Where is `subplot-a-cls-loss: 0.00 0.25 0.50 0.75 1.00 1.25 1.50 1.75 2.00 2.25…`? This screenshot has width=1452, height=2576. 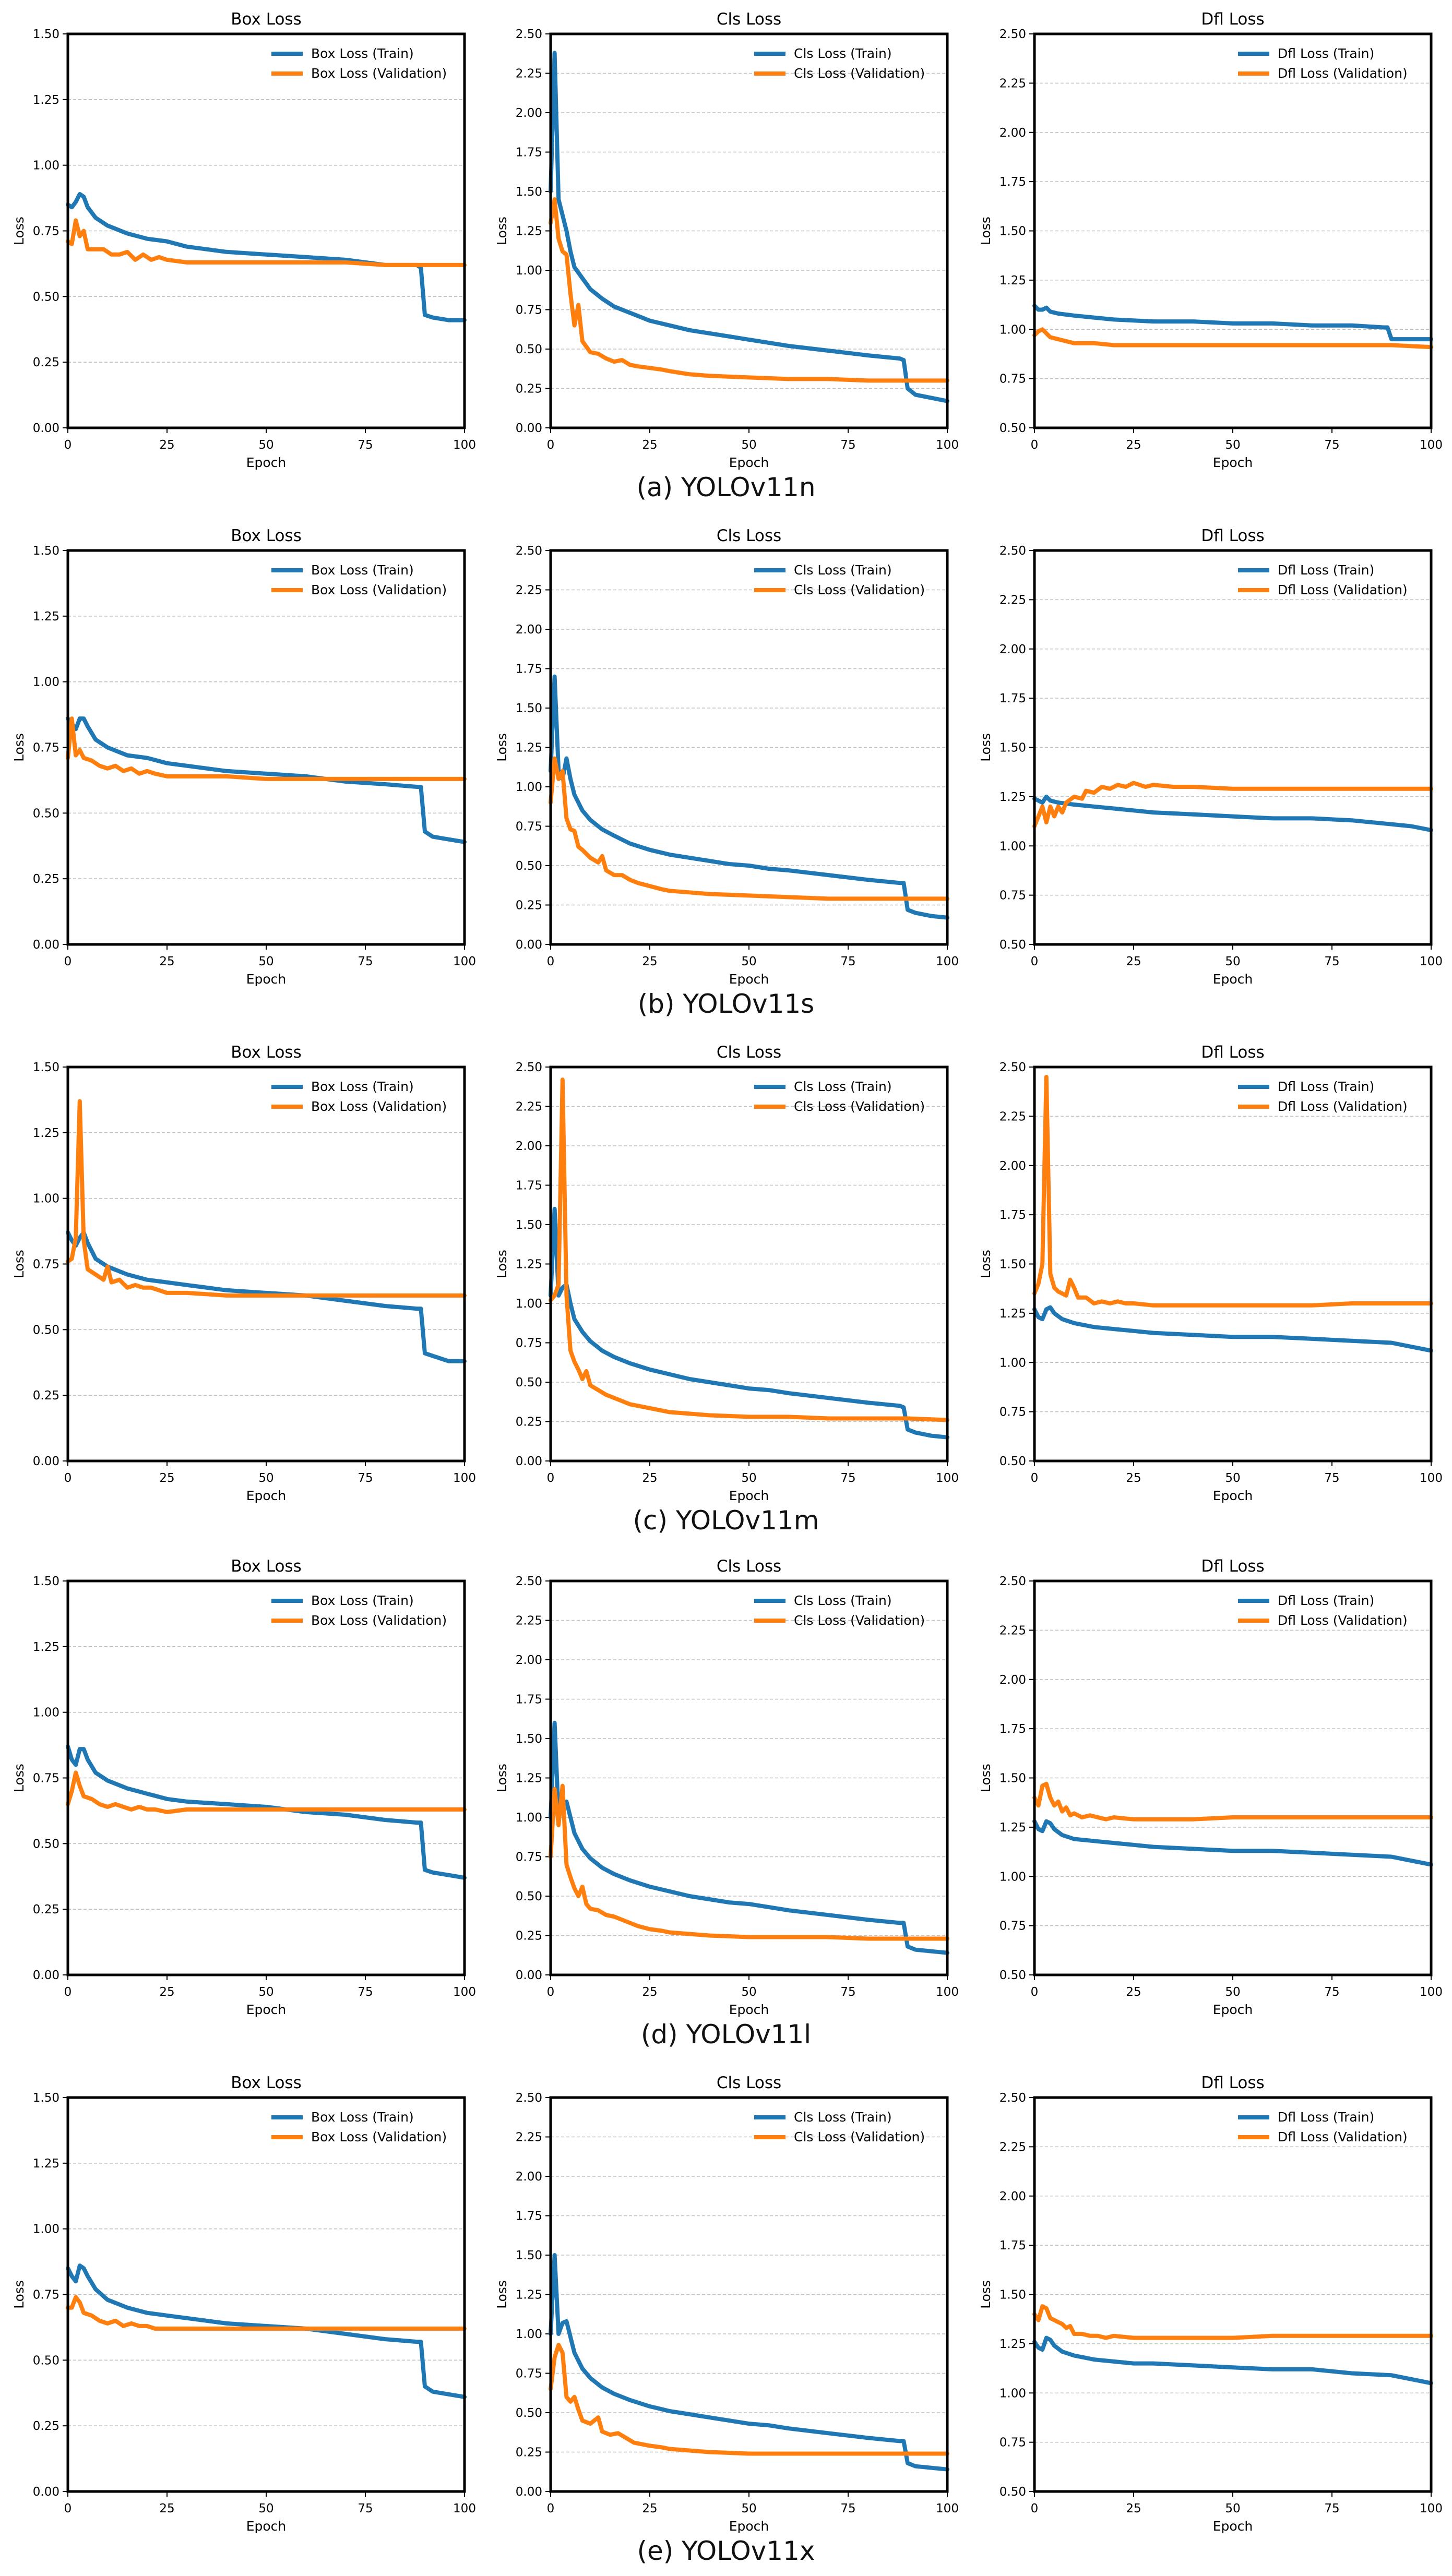
subplot-a-cls-loss: 0.00 0.25 0.50 0.75 1.00 1.25 1.50 1.75 2.00 2.25… is located at coordinates (726, 240).